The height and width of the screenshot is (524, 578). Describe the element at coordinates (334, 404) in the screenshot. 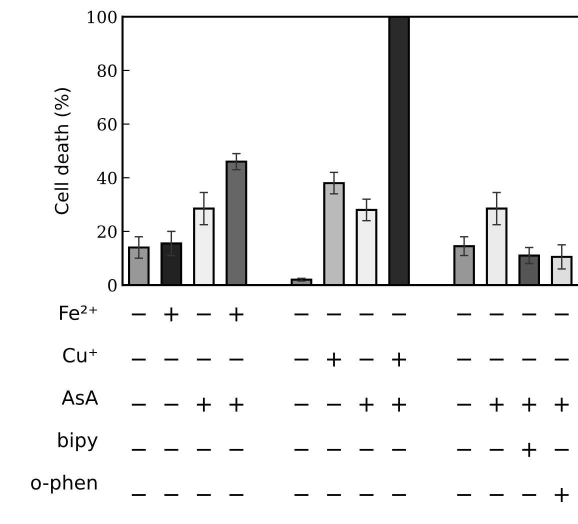

I see `category-label: − + − − −` at that location.